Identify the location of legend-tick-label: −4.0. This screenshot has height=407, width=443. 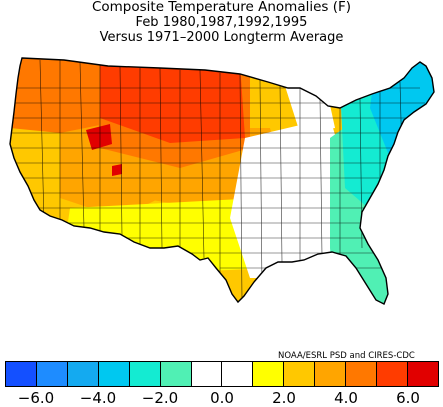
(98, 398).